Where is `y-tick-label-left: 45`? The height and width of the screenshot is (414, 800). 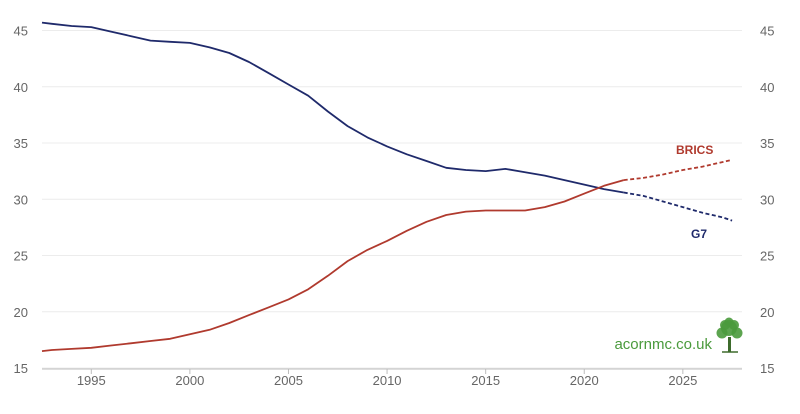 y-tick-label-left: 45 is located at coordinates (21, 31).